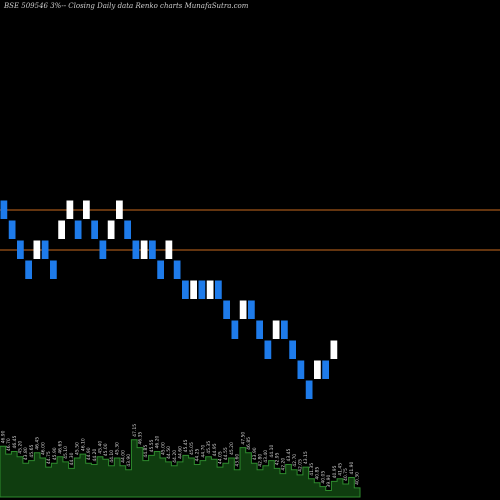  I want to click on volume-label-35: 44.25, so click(198, 454).